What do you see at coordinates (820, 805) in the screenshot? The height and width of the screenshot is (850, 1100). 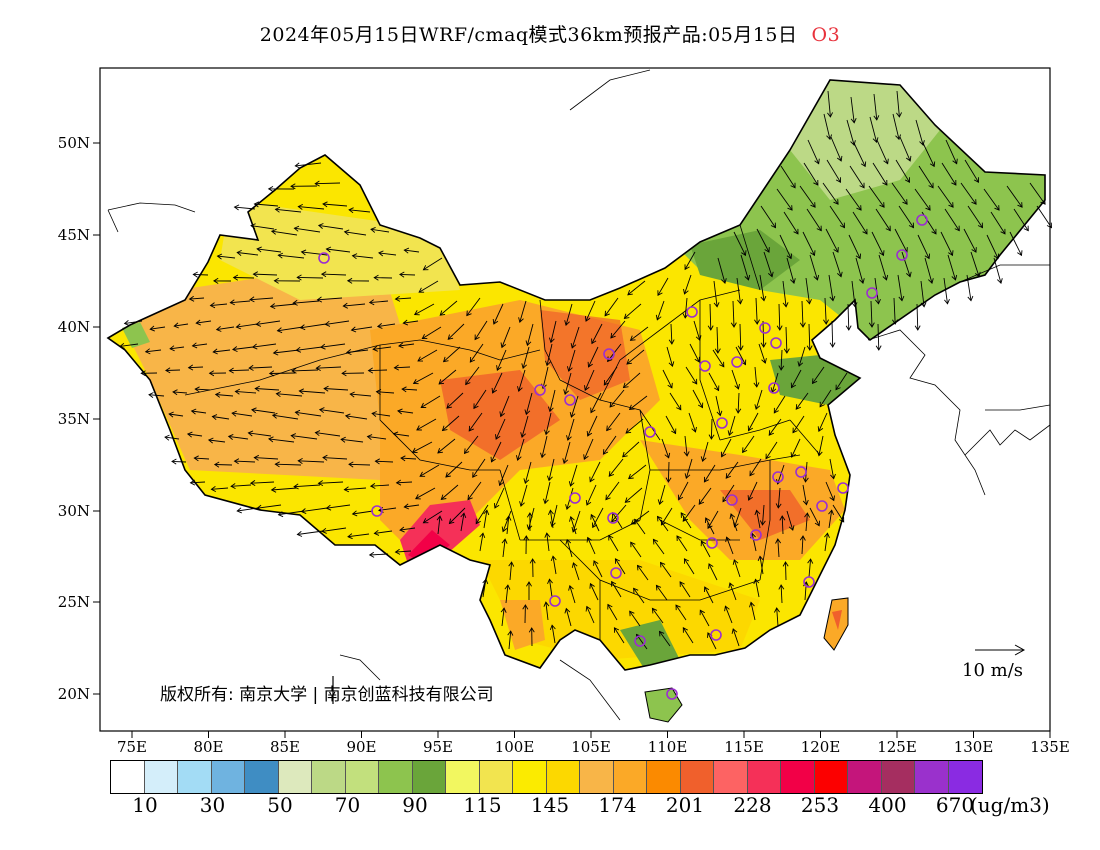 I see `legend-tick-label: 253` at bounding box center [820, 805].